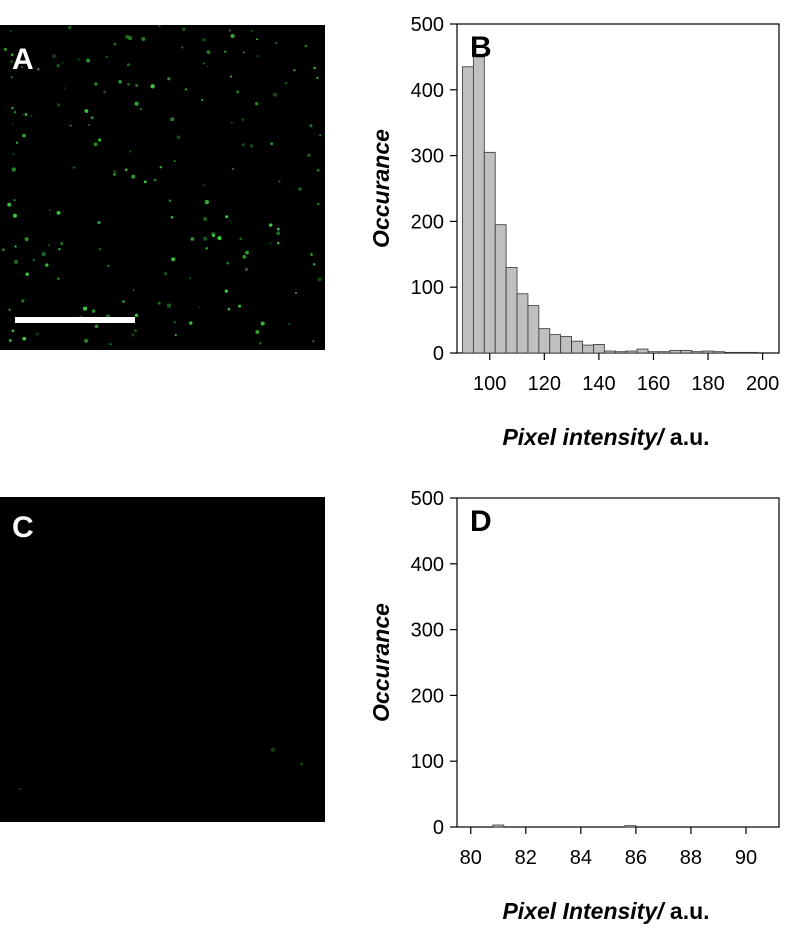  Describe the element at coordinates (381, 662) in the screenshot. I see `y-axis-title: Occurance` at that location.